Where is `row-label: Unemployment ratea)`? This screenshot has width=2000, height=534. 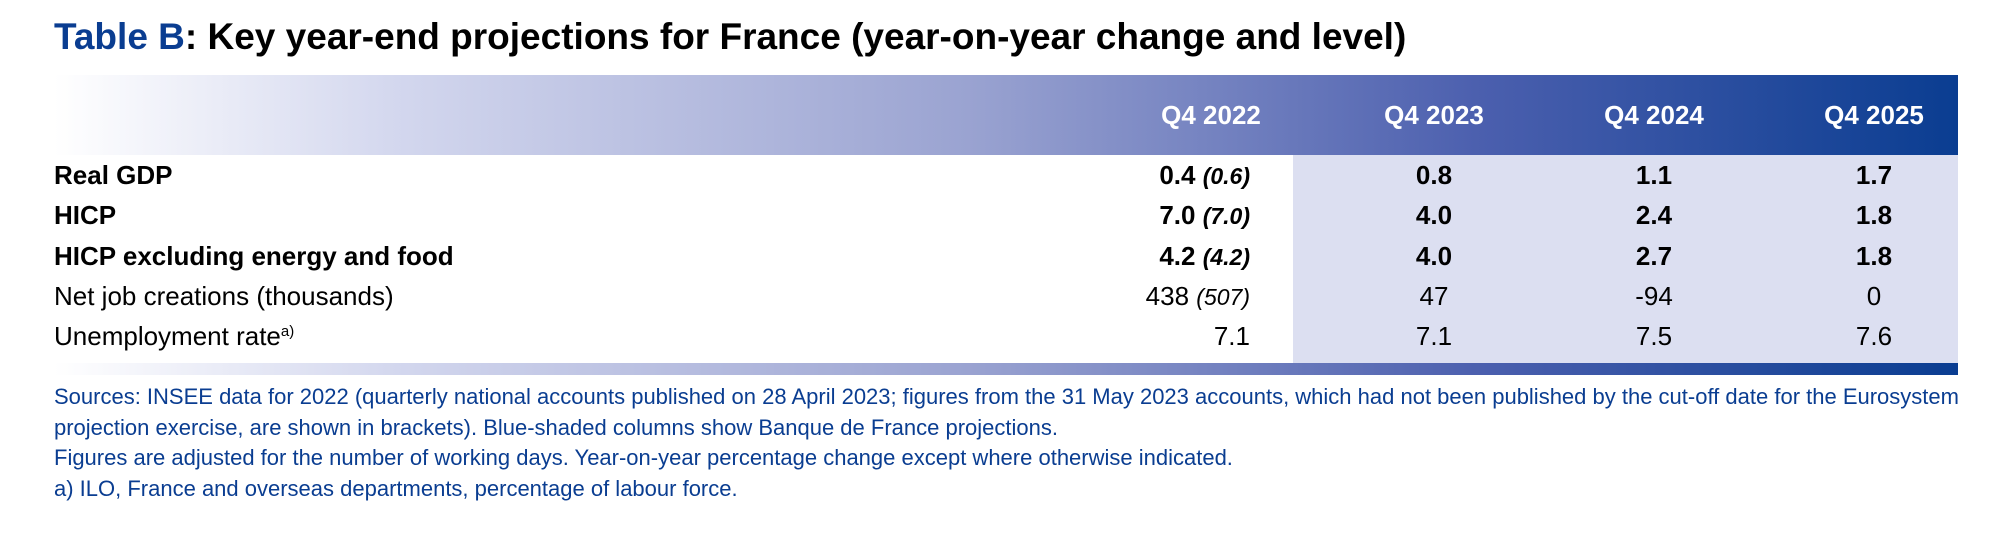 row-label: Unemployment ratea) is located at coordinates (174, 336).